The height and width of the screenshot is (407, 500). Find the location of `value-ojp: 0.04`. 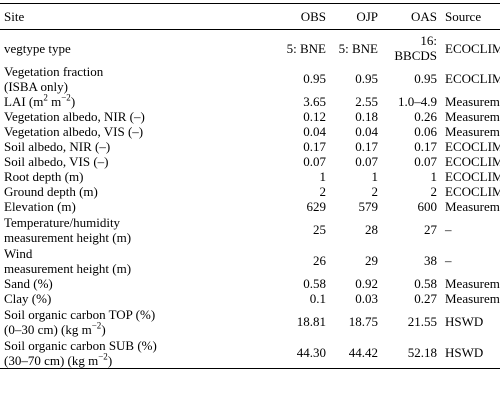

value-ojp: 0.04 is located at coordinates (366, 131).